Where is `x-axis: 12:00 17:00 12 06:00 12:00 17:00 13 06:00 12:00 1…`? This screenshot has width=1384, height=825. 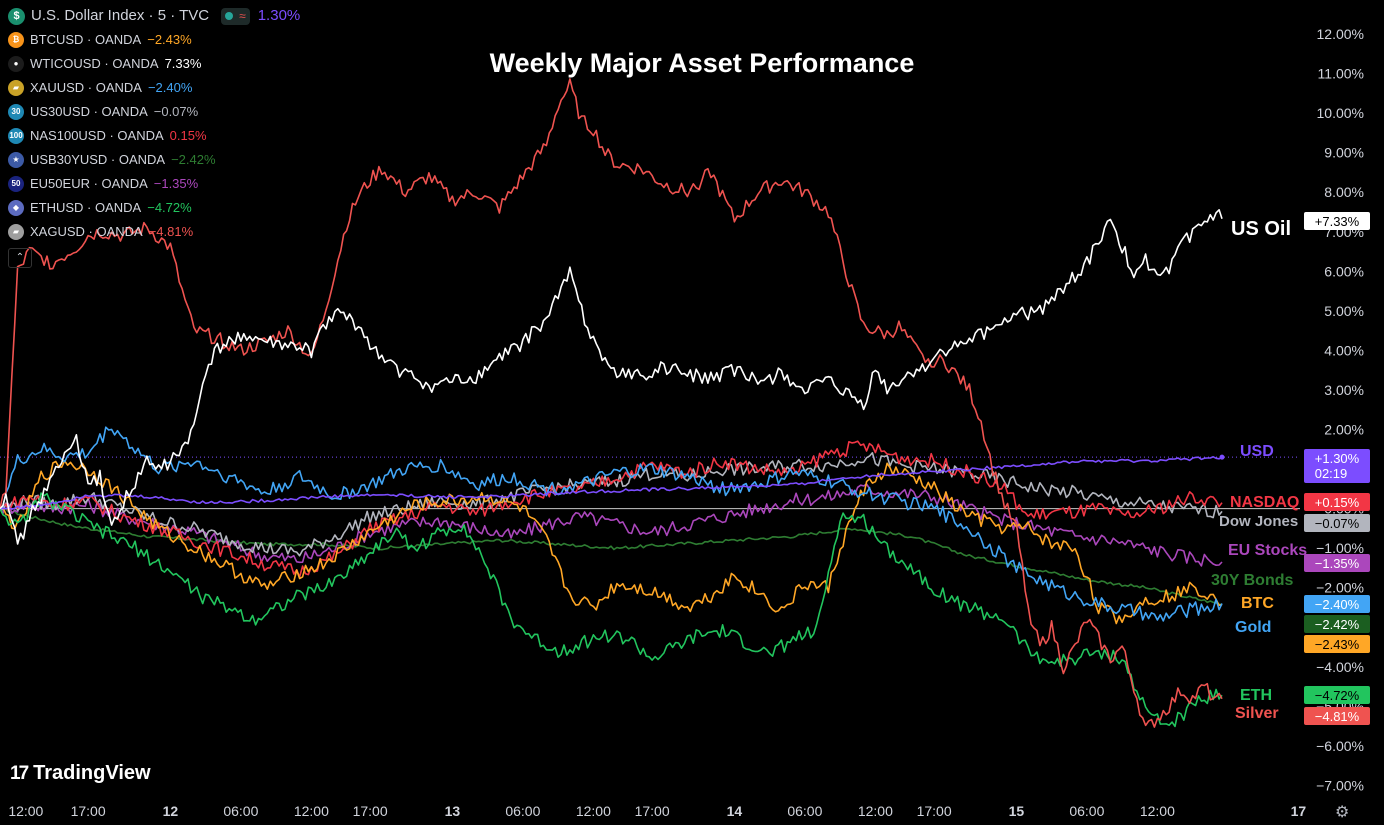 x-axis: 12:00 17:00 12 06:00 12:00 17:00 13 06:00 12:00 1… is located at coordinates (657, 811).